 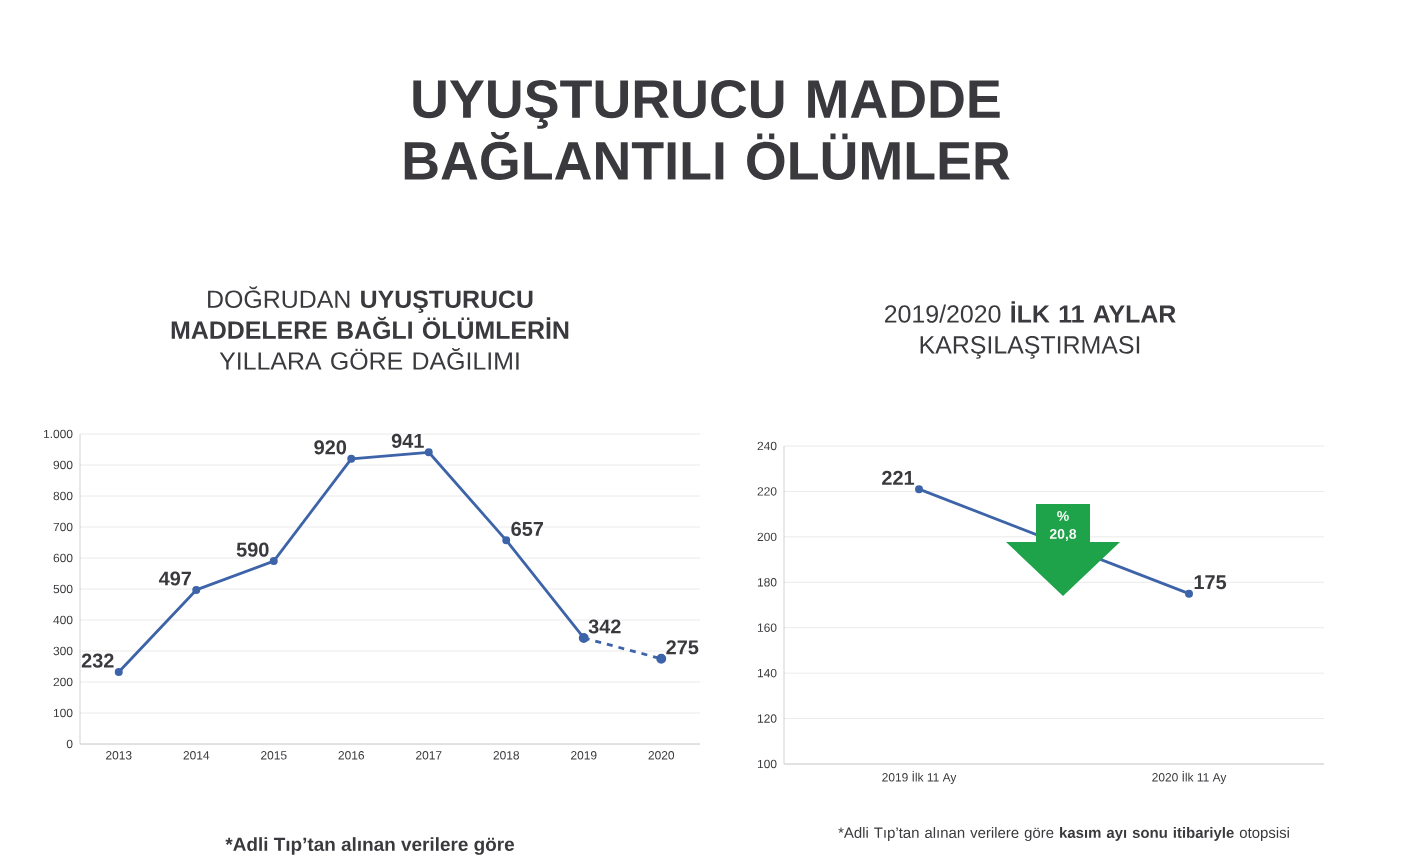 What do you see at coordinates (1210, 582) in the screenshot?
I see `data-label: 175` at bounding box center [1210, 582].